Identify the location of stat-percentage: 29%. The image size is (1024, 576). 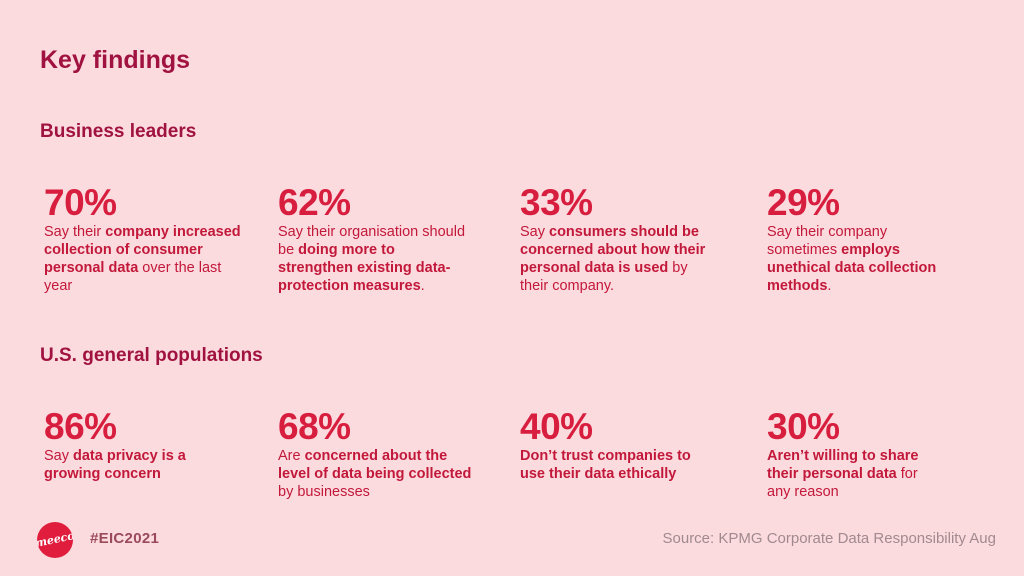
(803, 202).